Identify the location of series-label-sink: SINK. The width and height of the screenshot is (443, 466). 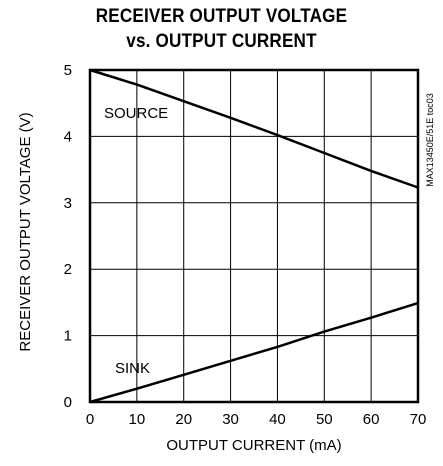
(132, 368).